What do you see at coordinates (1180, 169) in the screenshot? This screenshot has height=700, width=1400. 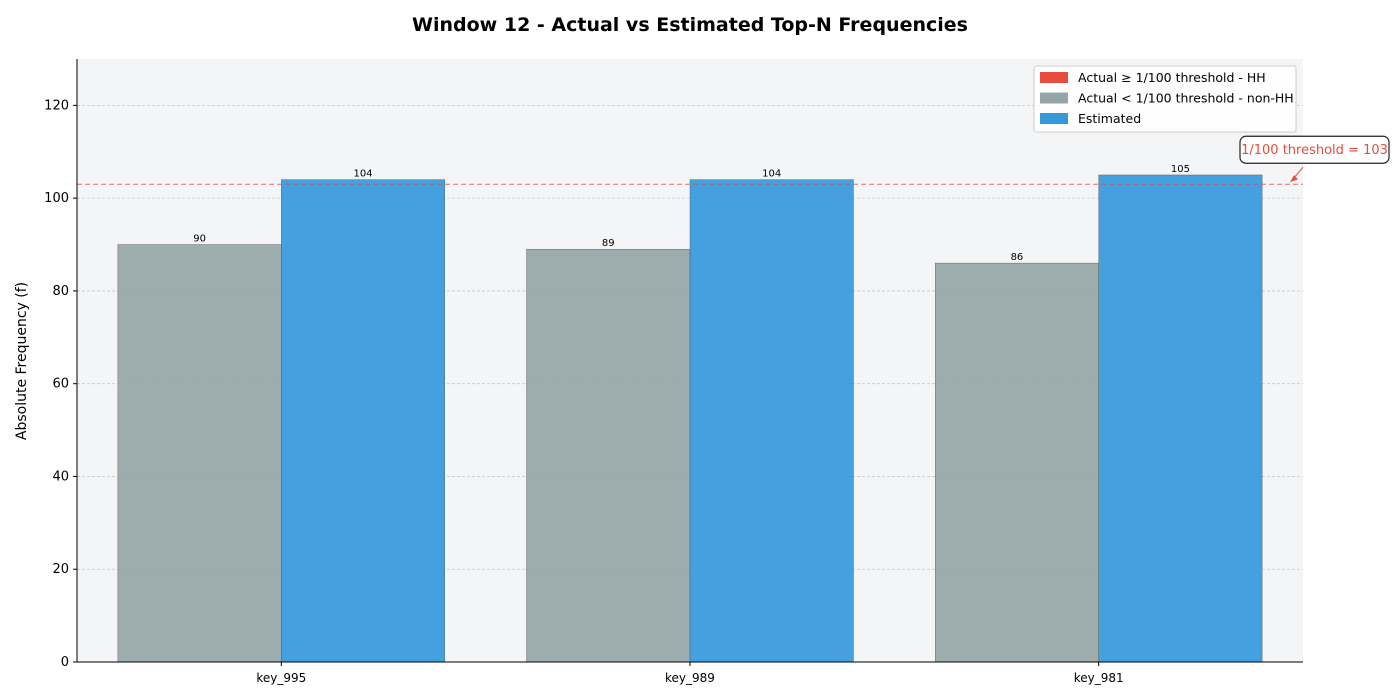 I see `data-label: 105` at bounding box center [1180, 169].